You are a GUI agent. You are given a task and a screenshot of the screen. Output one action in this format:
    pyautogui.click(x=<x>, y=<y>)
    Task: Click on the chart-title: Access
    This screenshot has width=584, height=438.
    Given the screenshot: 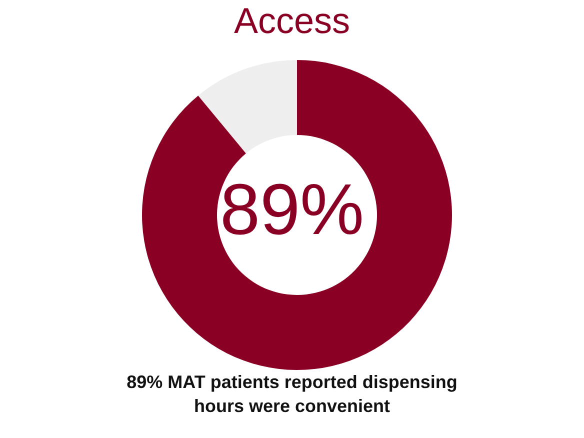 What is the action you would take?
    pyautogui.click(x=292, y=21)
    